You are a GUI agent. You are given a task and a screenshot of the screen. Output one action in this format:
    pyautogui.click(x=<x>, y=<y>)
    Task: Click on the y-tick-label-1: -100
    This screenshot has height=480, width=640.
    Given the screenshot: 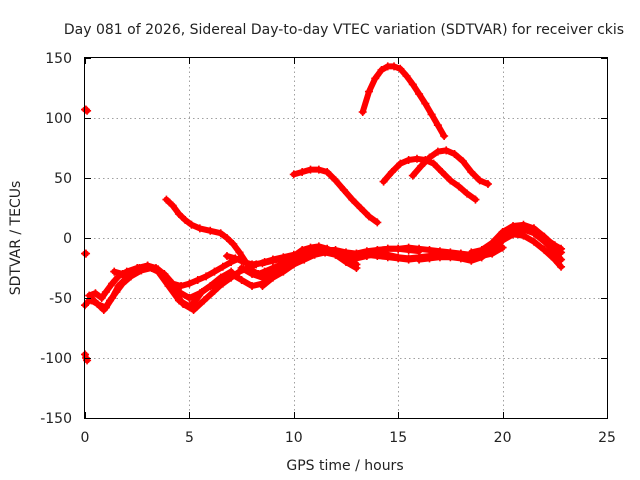 What is the action you would take?
    pyautogui.click(x=56, y=359)
    